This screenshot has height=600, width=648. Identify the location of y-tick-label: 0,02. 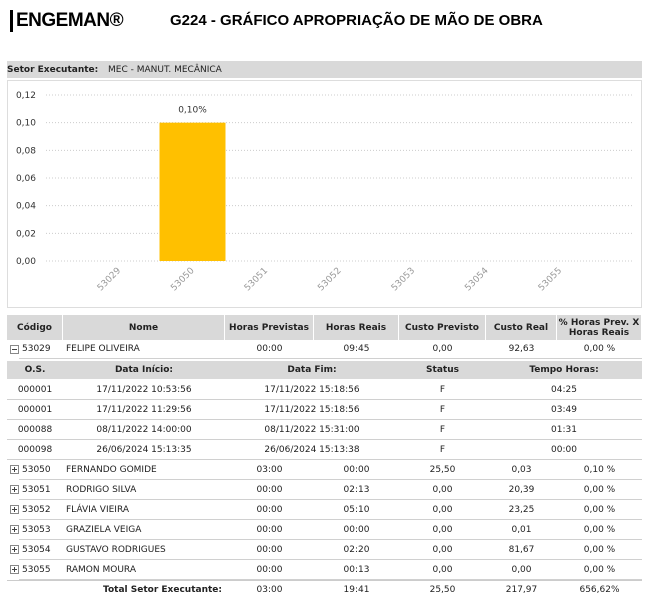
(26, 234).